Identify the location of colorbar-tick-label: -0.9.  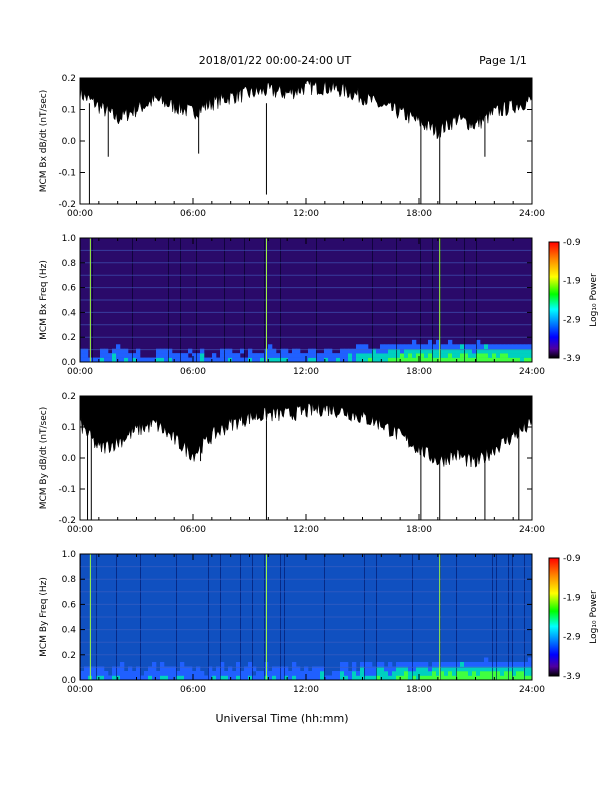
(572, 243).